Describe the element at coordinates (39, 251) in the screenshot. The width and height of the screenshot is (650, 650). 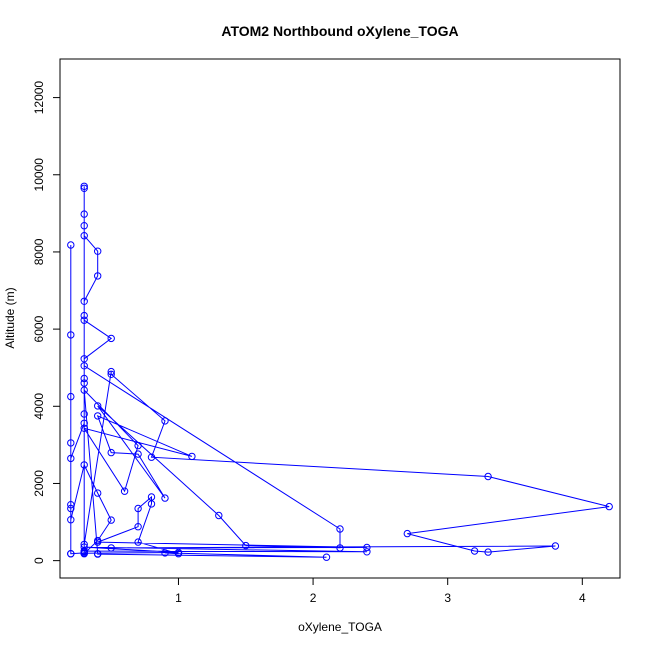
I see `y-tick-label: 8000` at that location.